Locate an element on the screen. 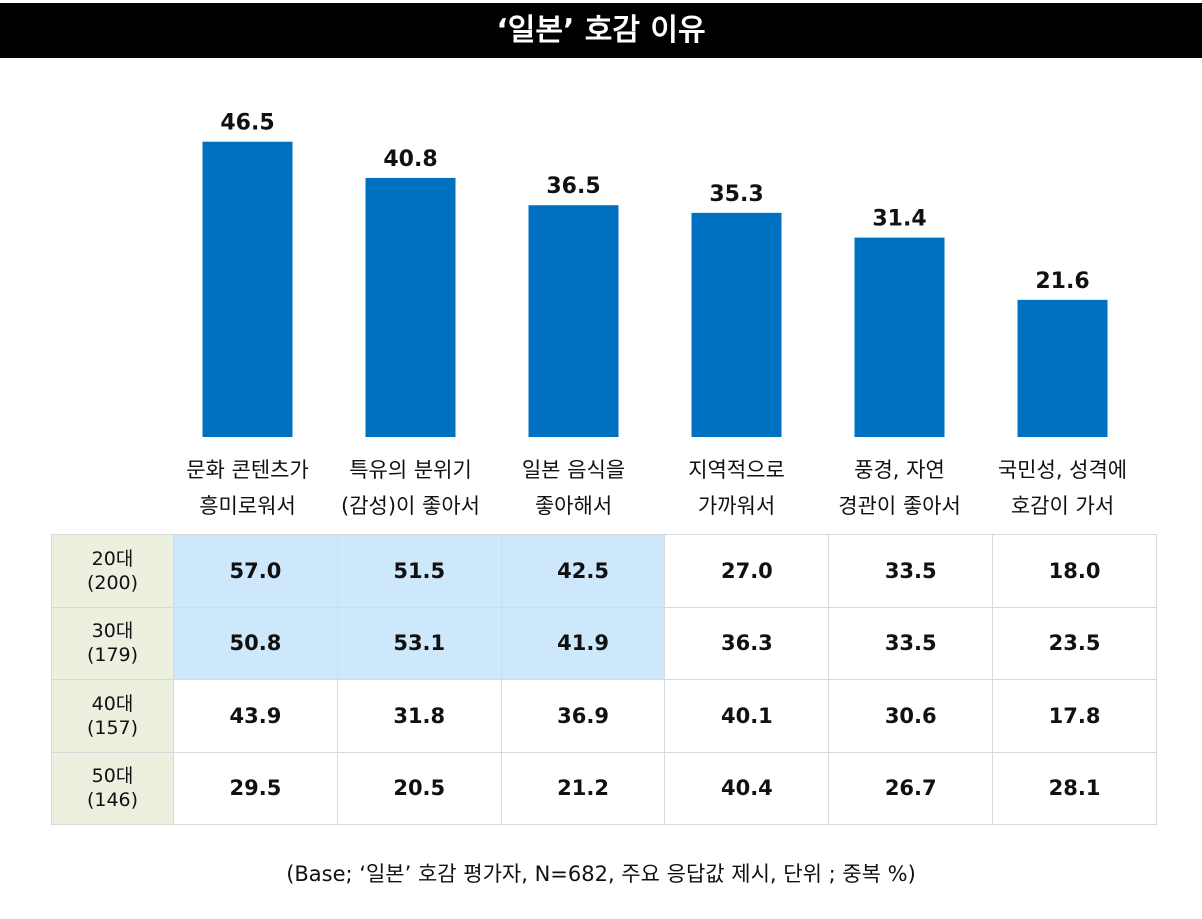 The height and width of the screenshot is (919, 1202). category-label: 특유의 분위기 (감성)이 좋아서 is located at coordinates (411, 488).